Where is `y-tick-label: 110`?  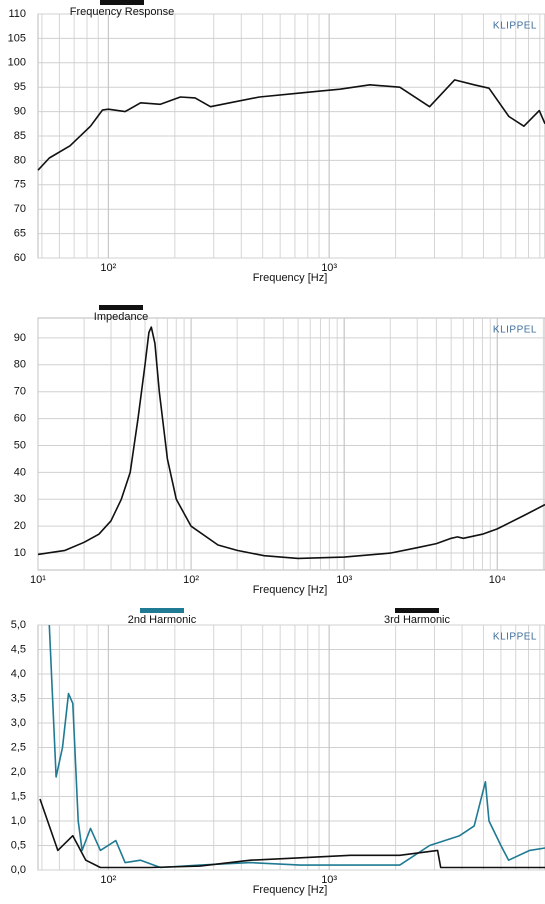 y-tick-label: 110 is located at coordinates (17, 14).